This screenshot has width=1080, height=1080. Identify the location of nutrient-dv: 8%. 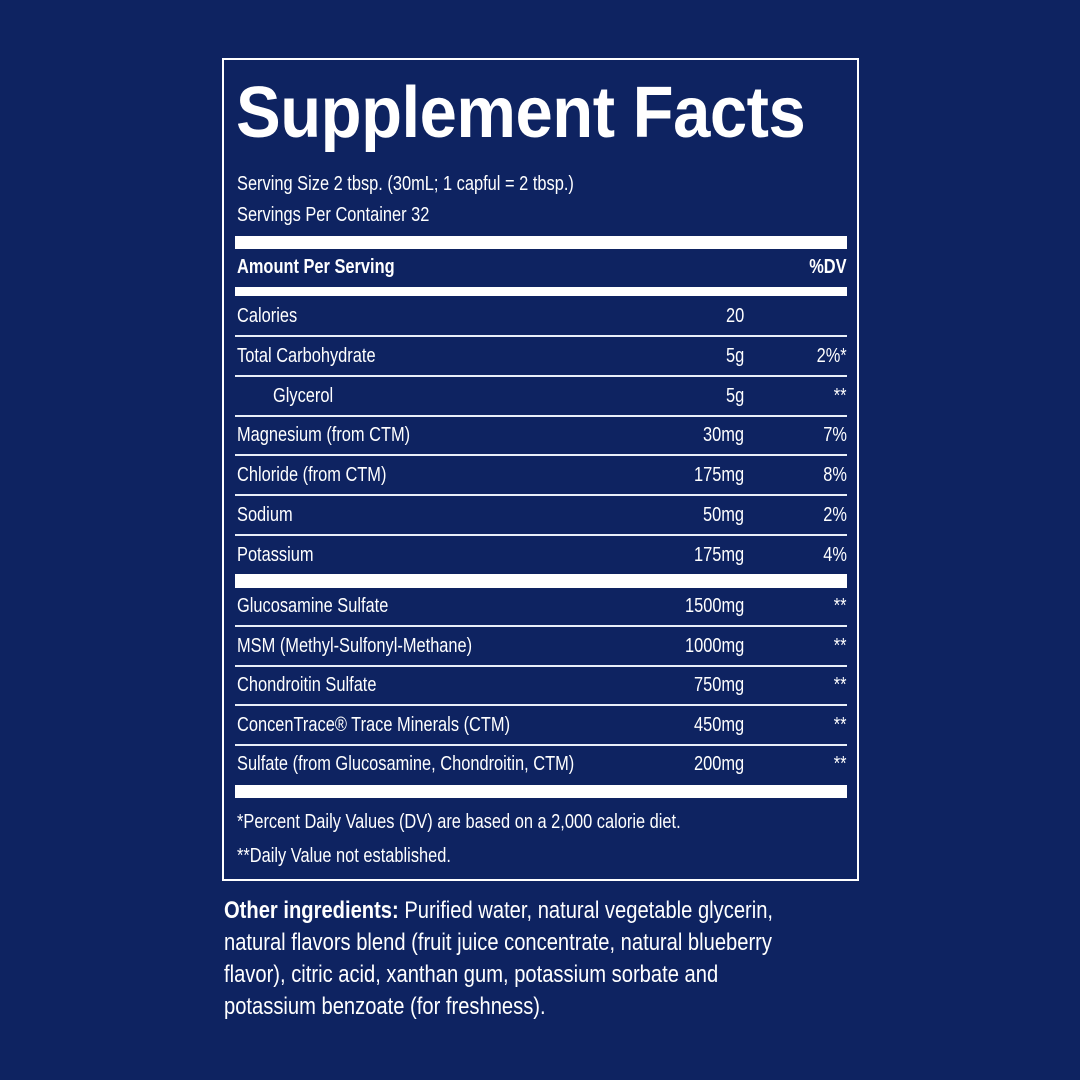
(835, 475).